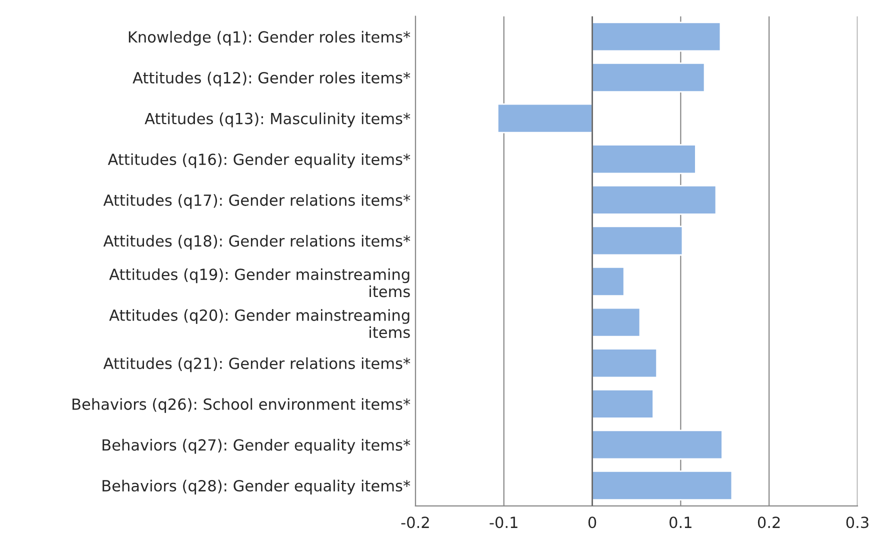 The height and width of the screenshot is (544, 884). I want to click on y-tick-label: Behaviors (q26): School environment items*, so click(241, 405).